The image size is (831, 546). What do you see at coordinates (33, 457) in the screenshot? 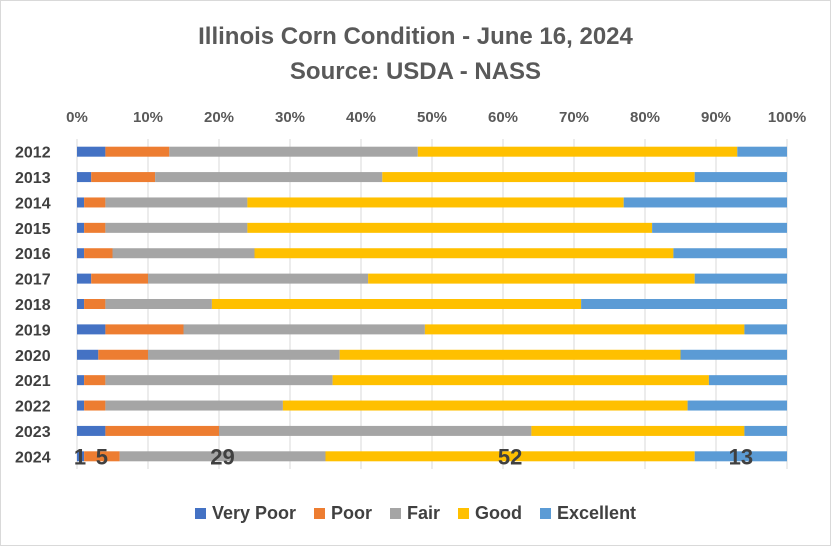
I see `category-label: 2024` at bounding box center [33, 457].